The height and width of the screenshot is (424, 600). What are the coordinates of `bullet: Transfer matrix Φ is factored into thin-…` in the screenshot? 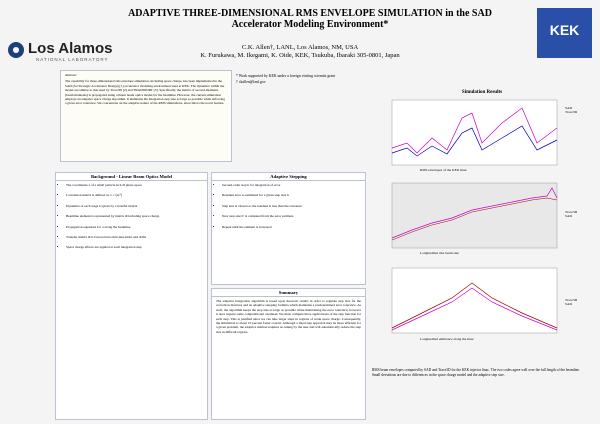 It's located at (134, 237).